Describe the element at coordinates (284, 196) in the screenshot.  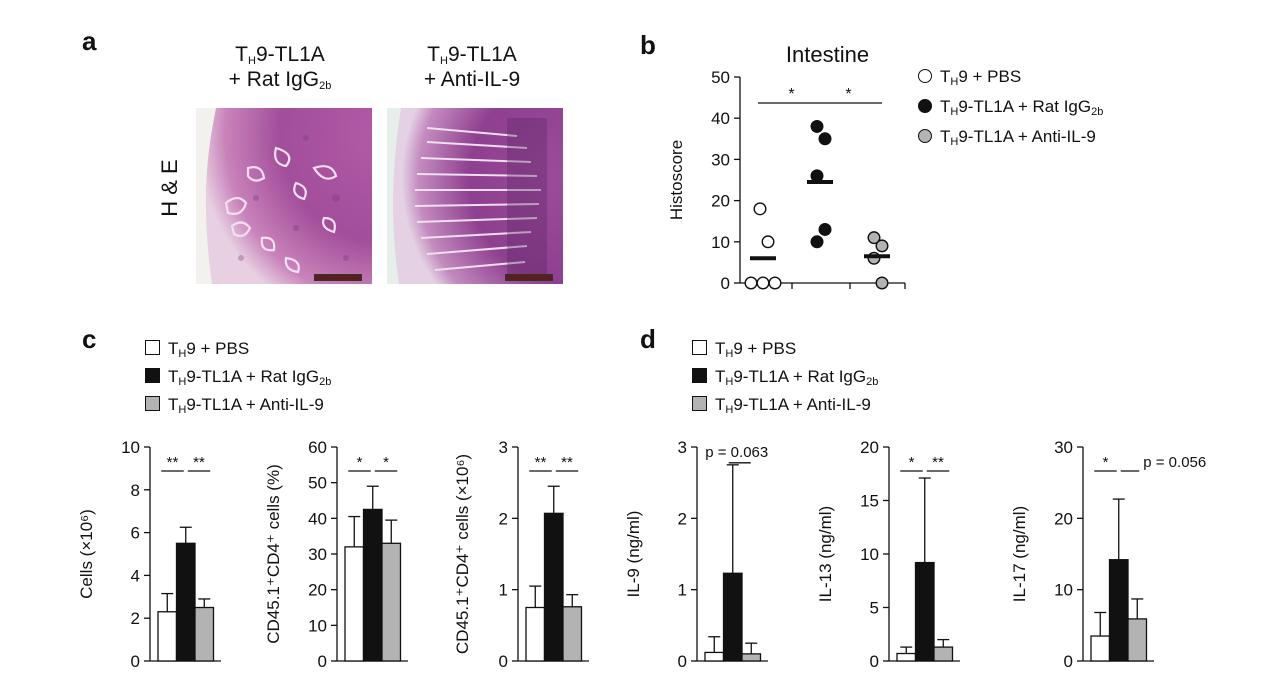
I see `histology-image-rat-igg2b` at that location.